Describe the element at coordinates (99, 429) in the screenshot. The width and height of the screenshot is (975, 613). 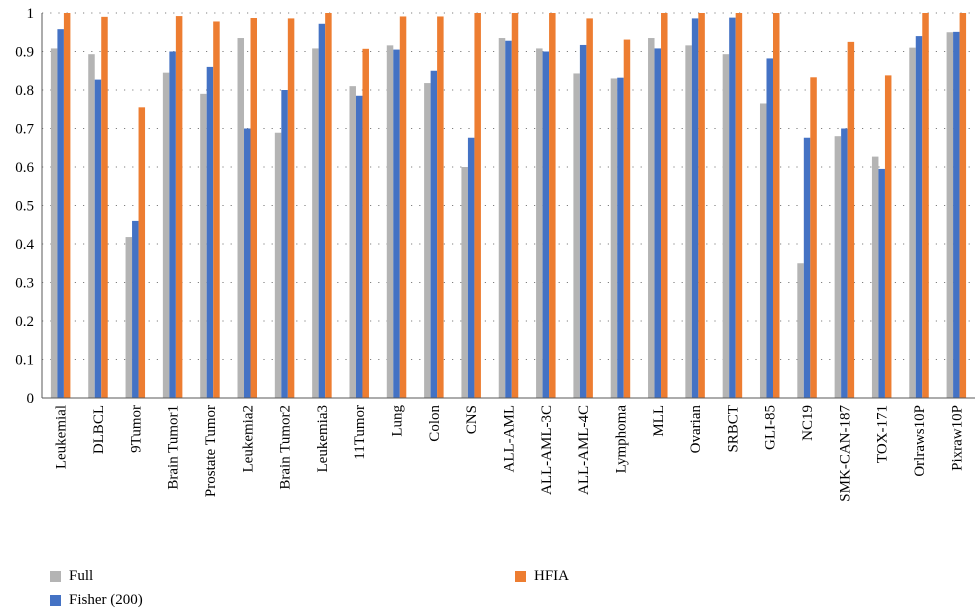
I see `x-tick-label: DLBCL` at that location.